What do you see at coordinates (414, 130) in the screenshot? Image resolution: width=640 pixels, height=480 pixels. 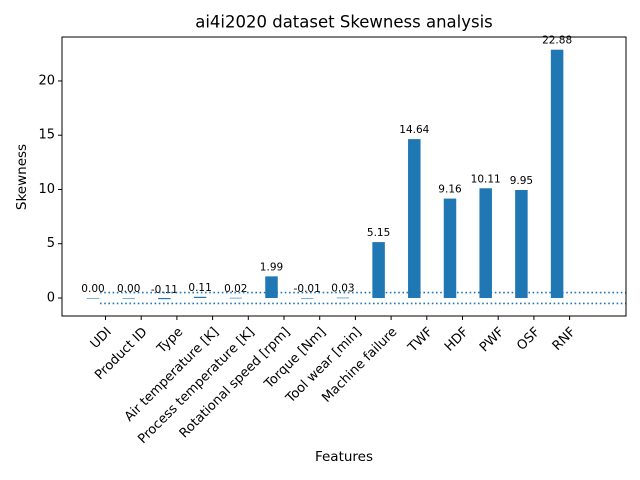 I see `value-label: 14.64` at bounding box center [414, 130].